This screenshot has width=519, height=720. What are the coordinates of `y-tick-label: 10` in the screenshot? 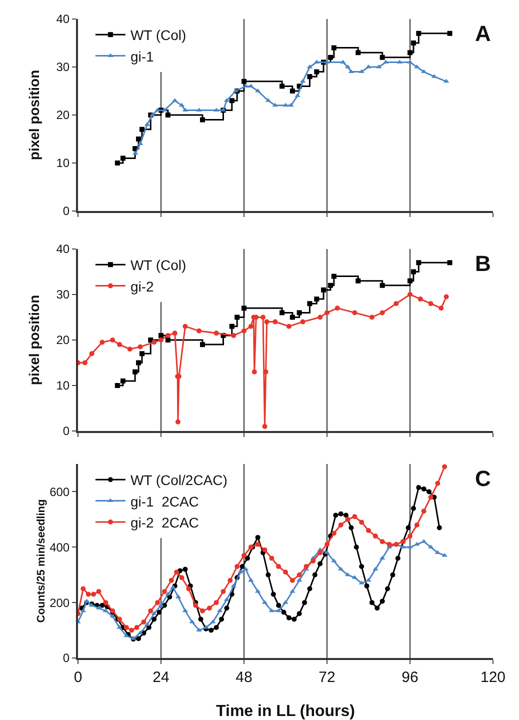 It's located at (63, 163).